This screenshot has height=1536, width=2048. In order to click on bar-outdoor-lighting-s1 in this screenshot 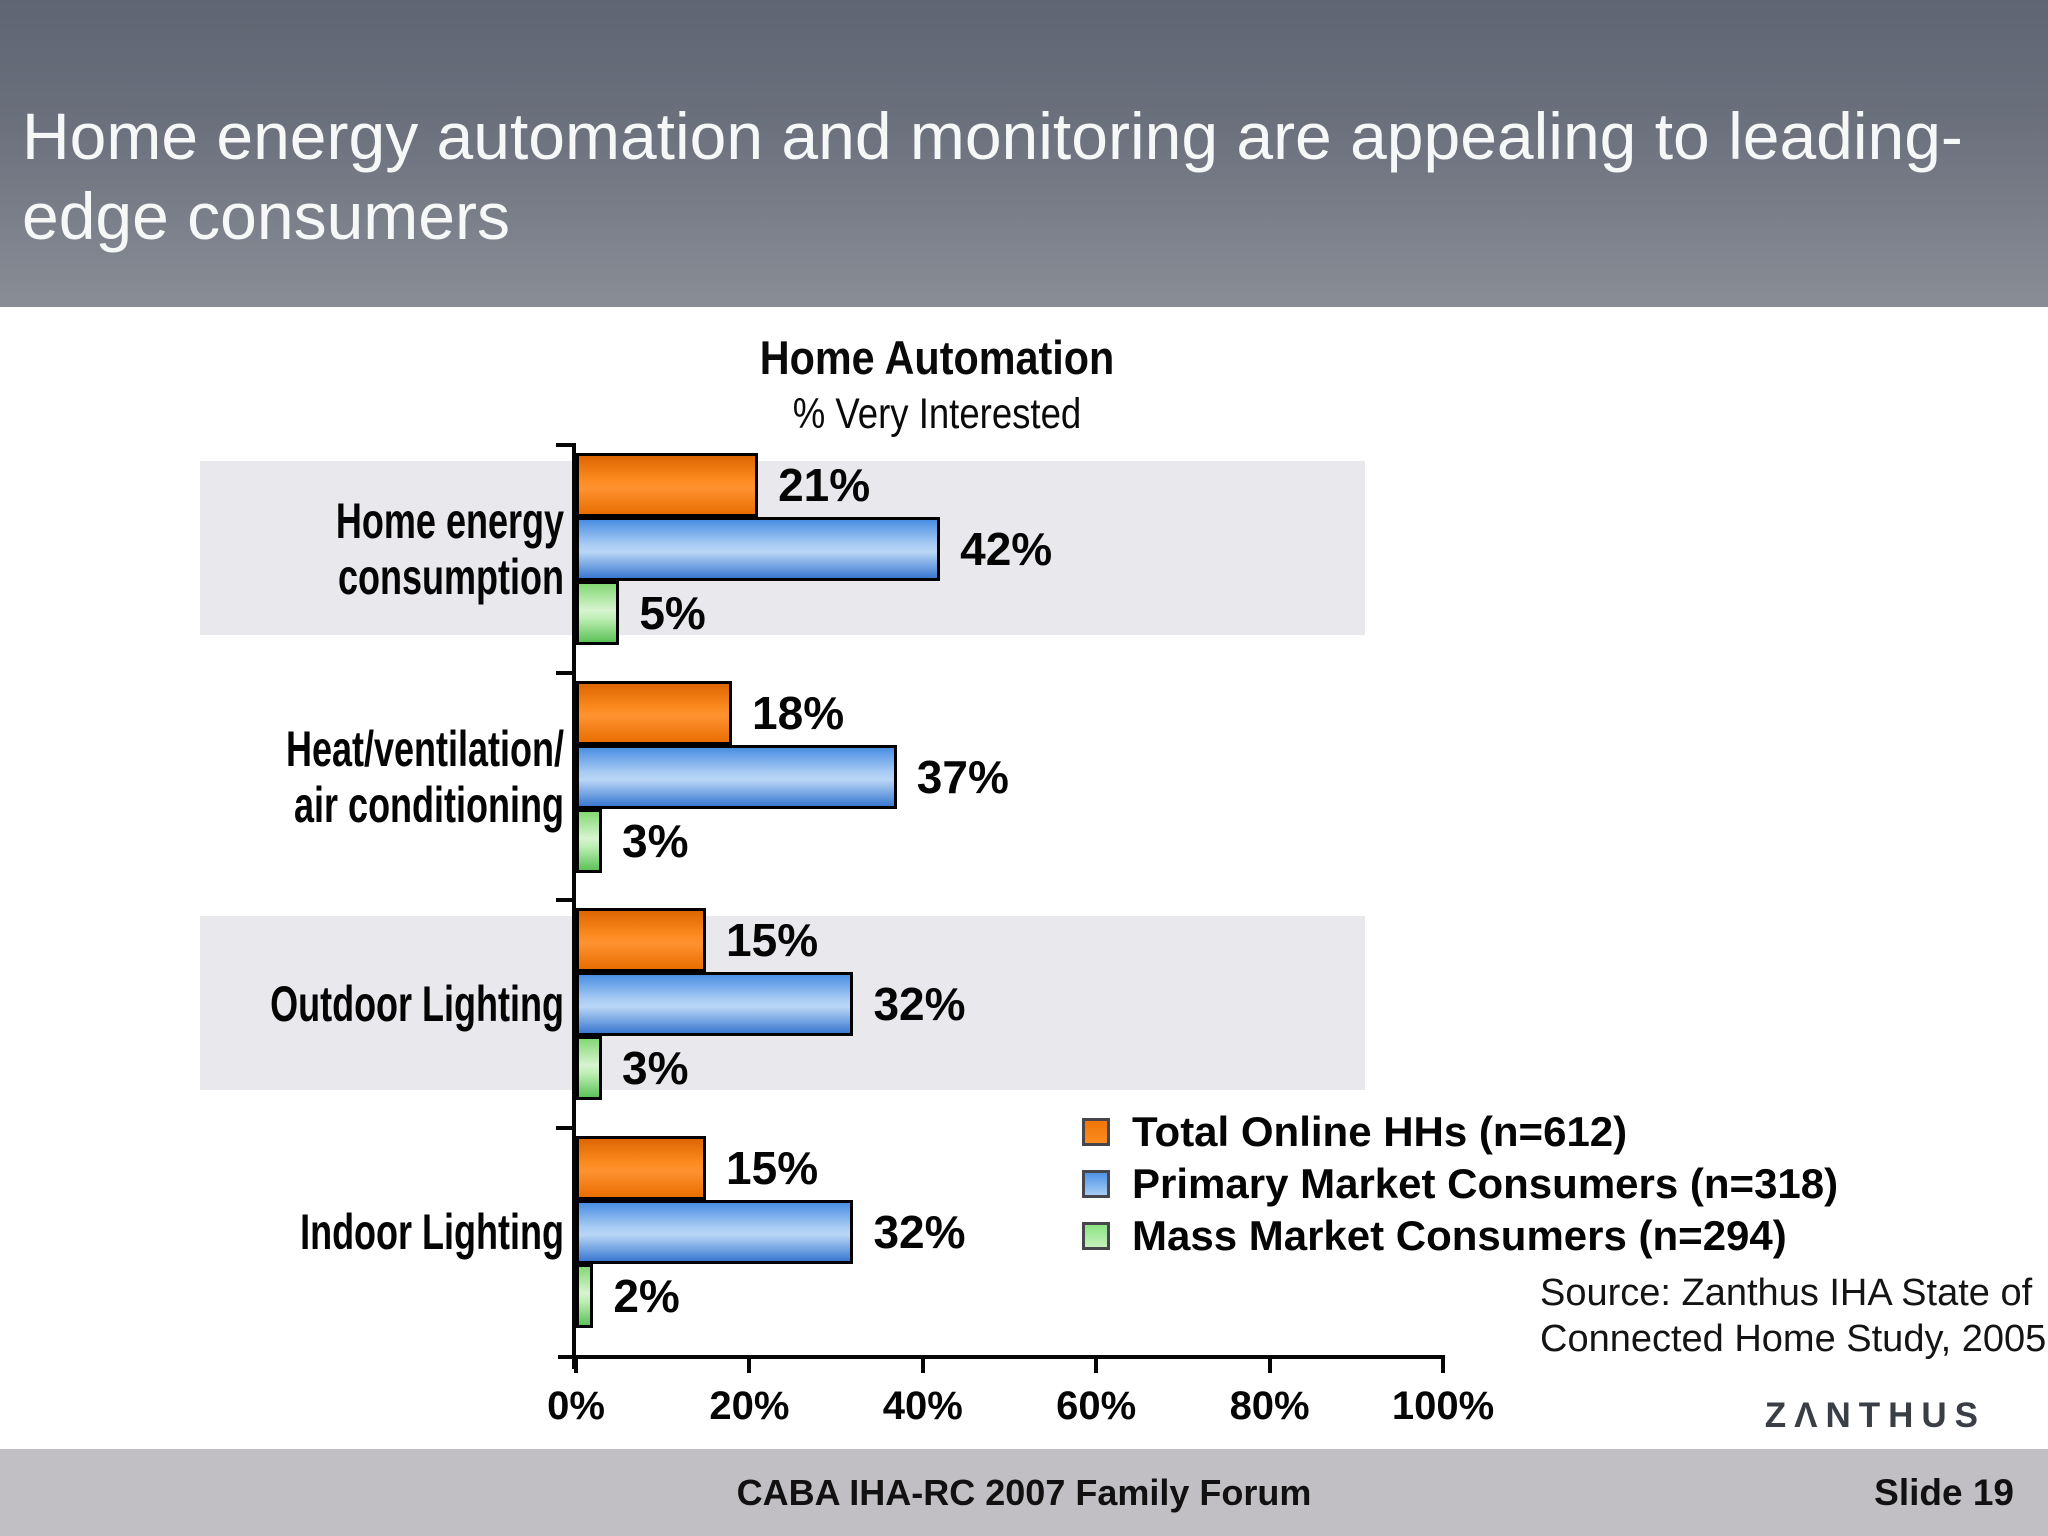, I will do `click(714, 1004)`.